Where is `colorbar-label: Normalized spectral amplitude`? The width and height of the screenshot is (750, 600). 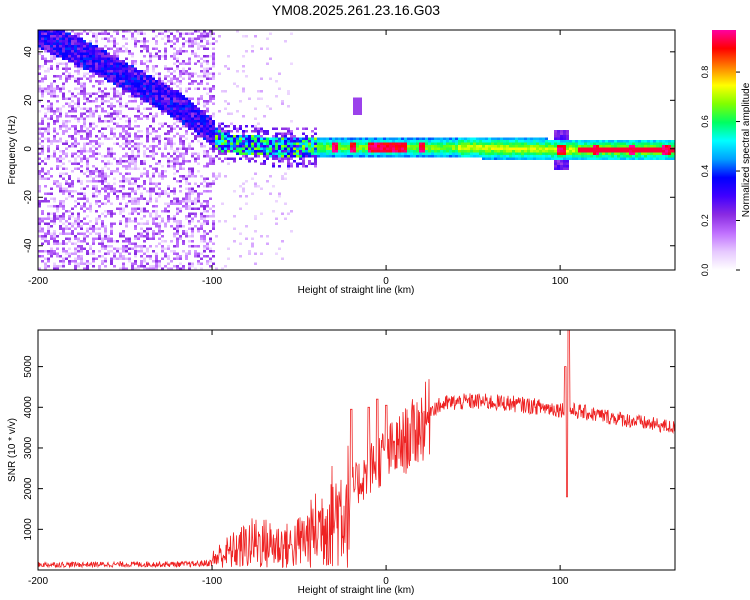
colorbar-label: Normalized spectral amplitude is located at coordinates (745, 149).